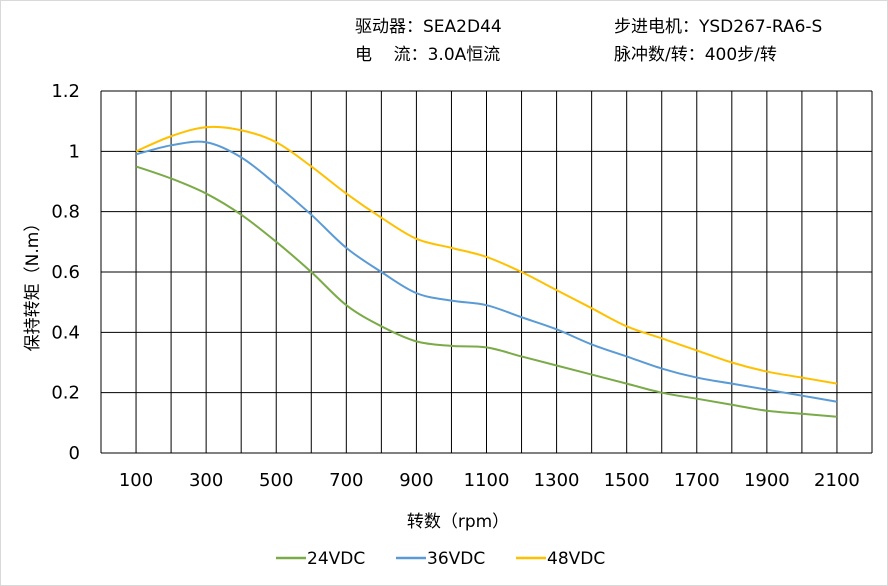  What do you see at coordinates (456, 559) in the screenshot?
I see `legend-label-36VDC: 36VDC` at bounding box center [456, 559].